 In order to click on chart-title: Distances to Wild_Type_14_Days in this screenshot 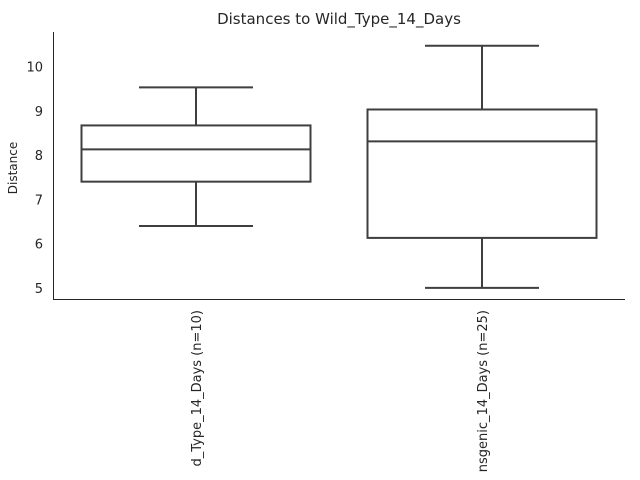, I will do `click(339, 19)`.